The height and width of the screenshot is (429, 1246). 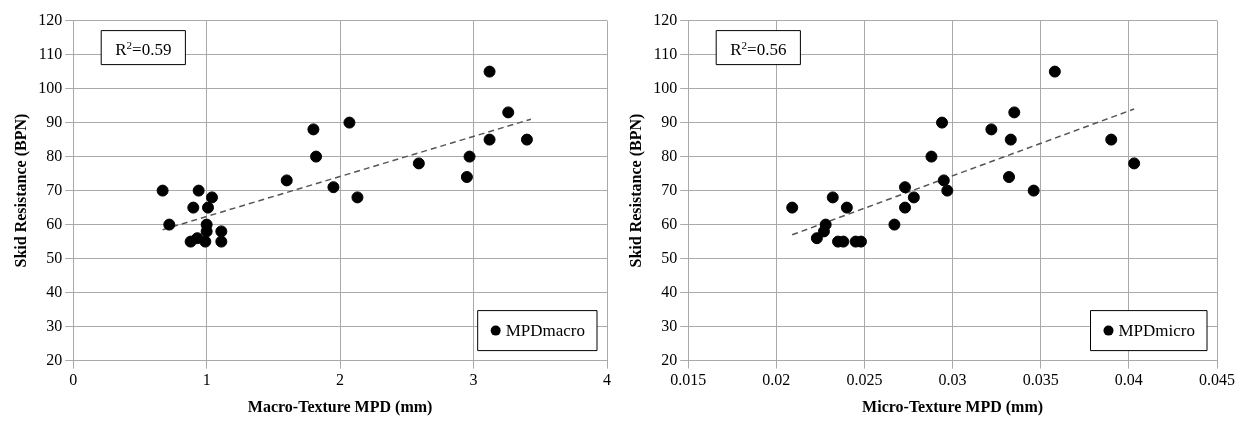 I want to click on x-tick-label: 4, so click(x=607, y=380).